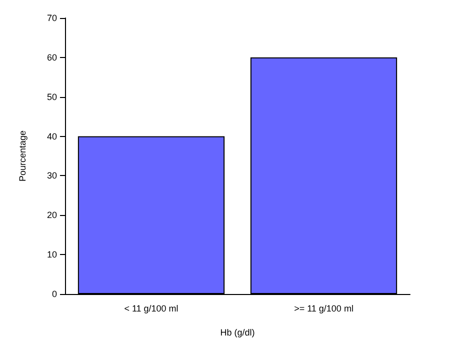 The width and height of the screenshot is (456, 352). What do you see at coordinates (51, 175) in the screenshot?
I see `y-tick-label: 30` at bounding box center [51, 175].